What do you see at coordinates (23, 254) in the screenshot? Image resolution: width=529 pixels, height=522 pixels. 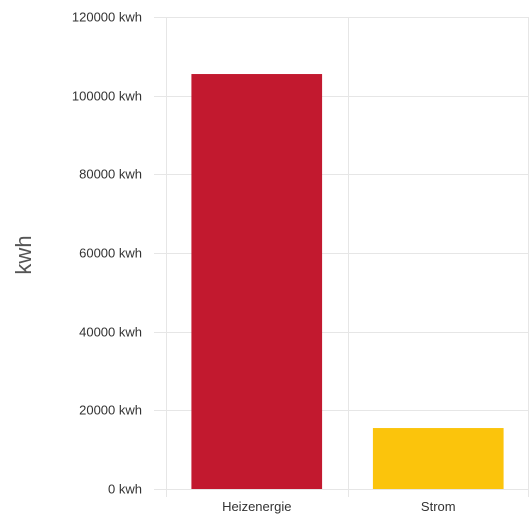 I see `y-axis-title: kwh` at bounding box center [23, 254].